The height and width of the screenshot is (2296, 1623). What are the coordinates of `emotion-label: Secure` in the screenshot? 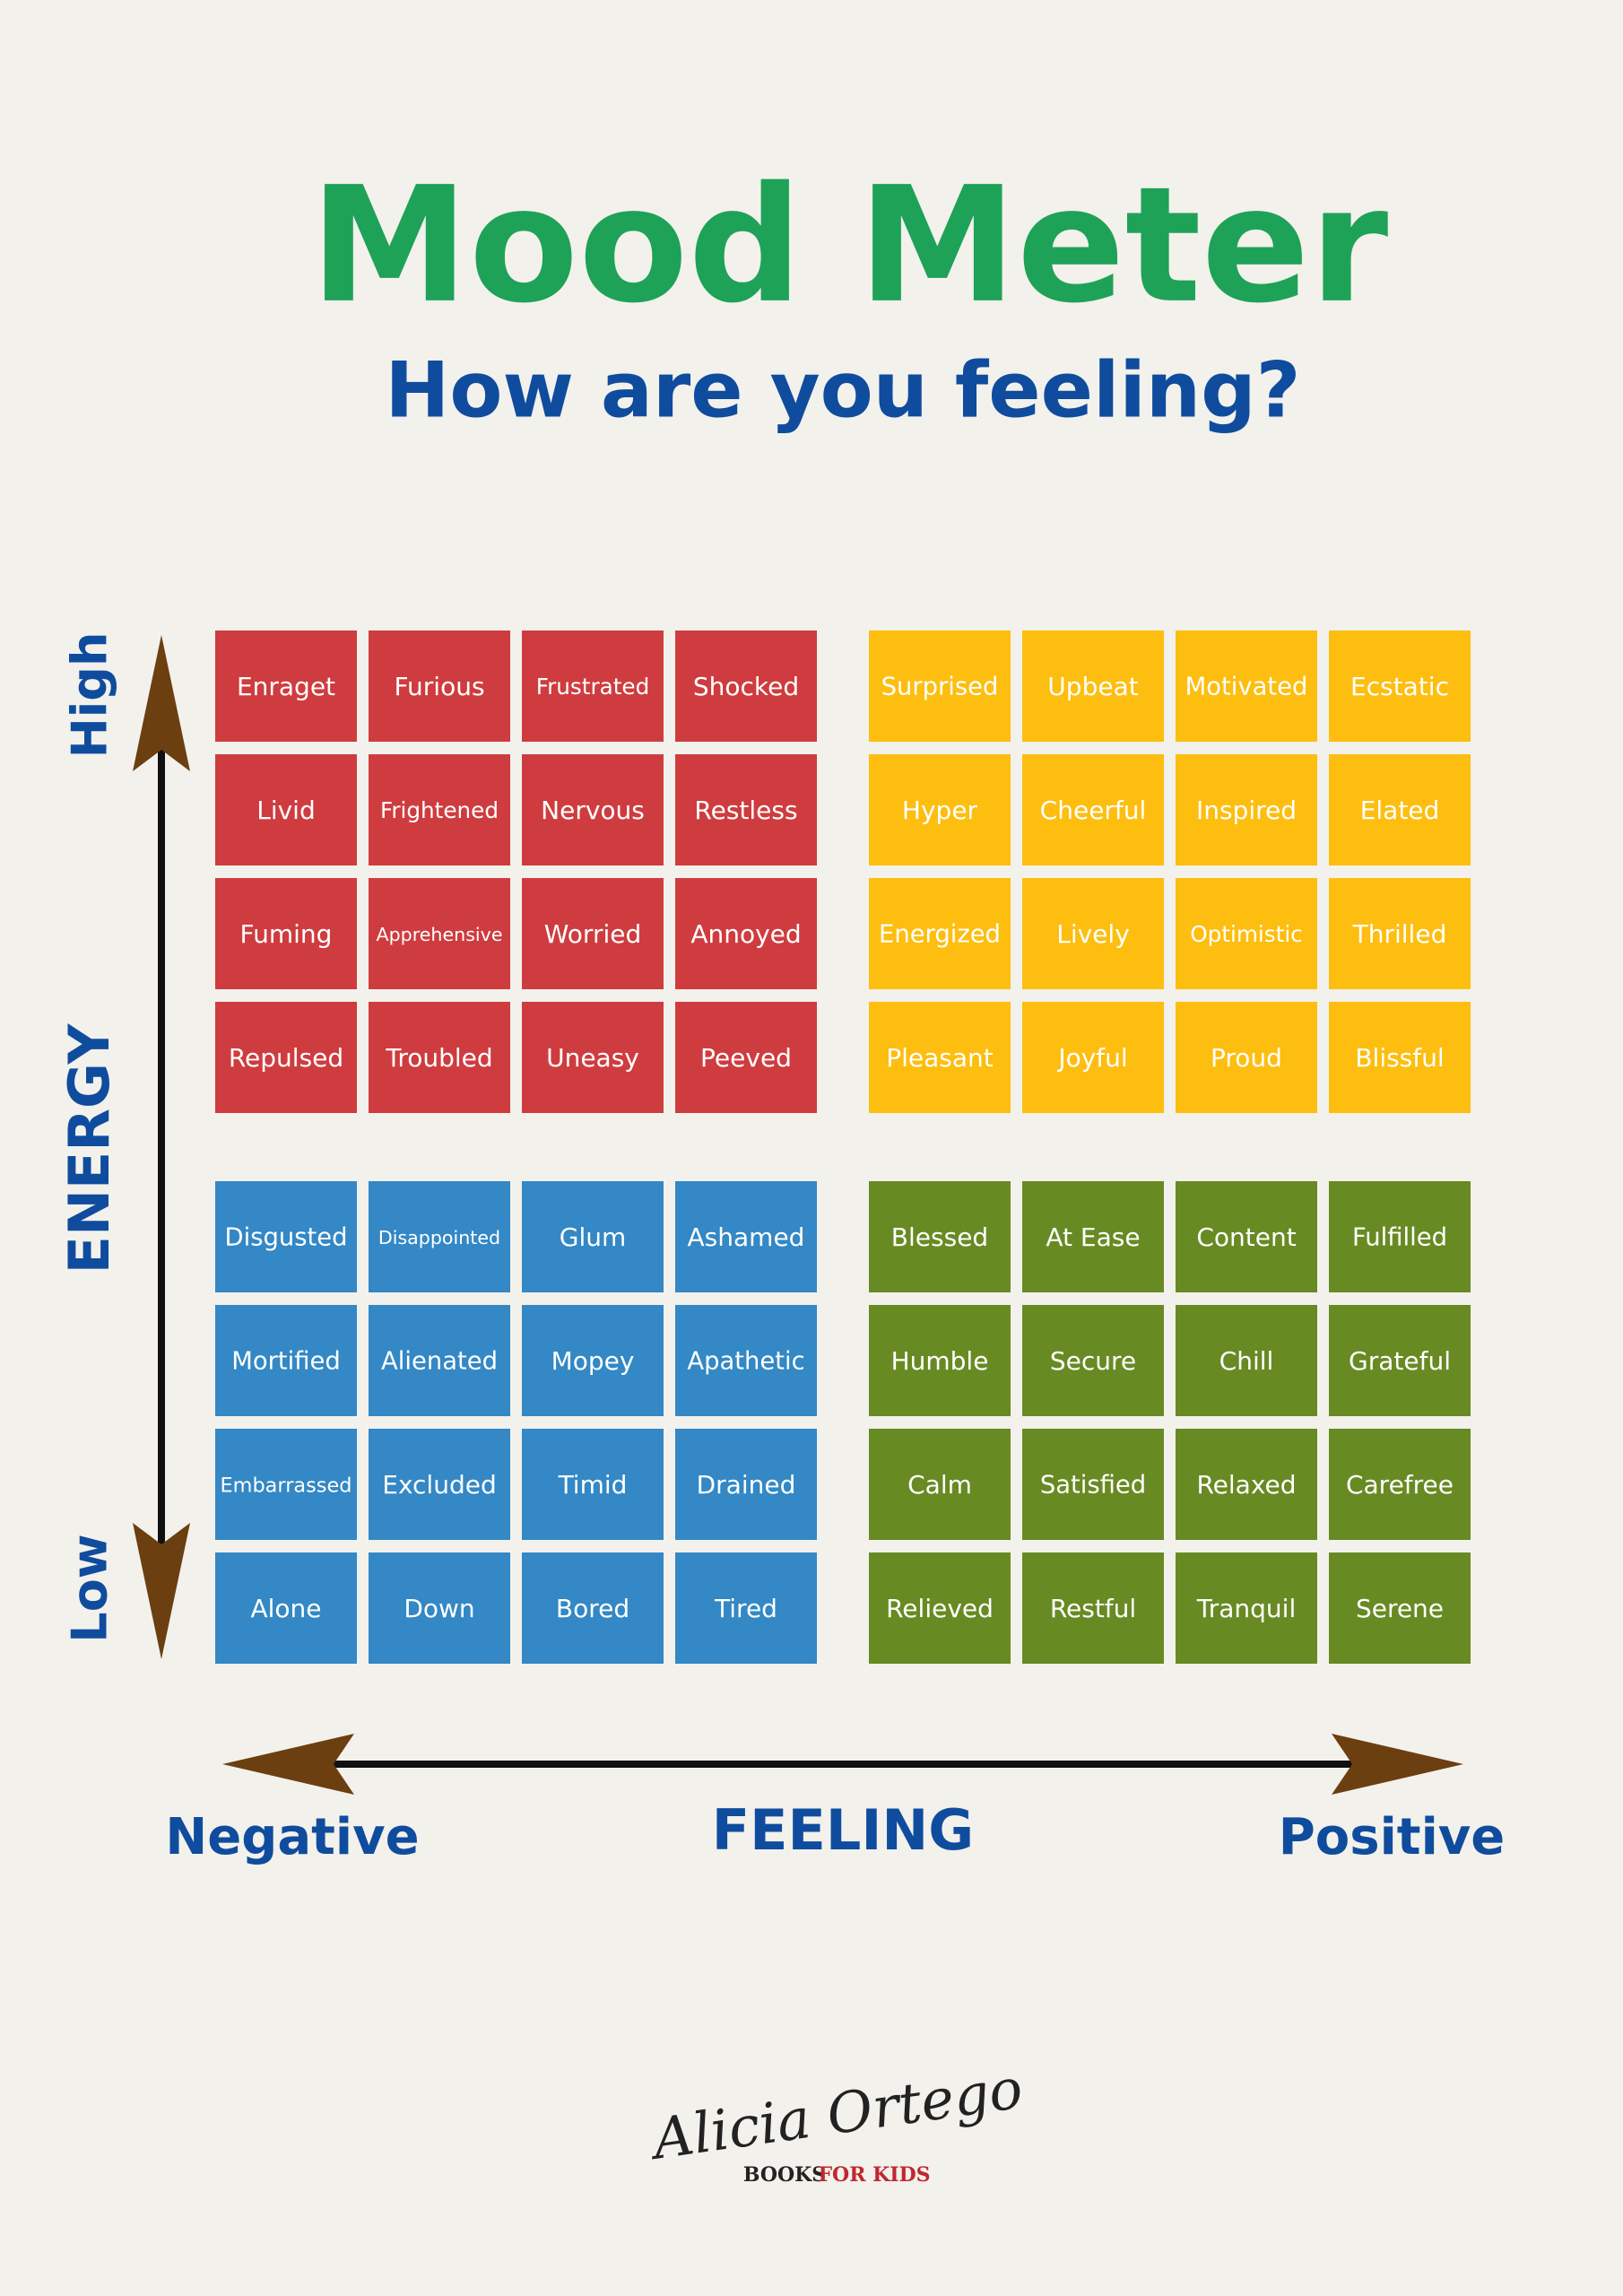 It's located at (1093, 1361).